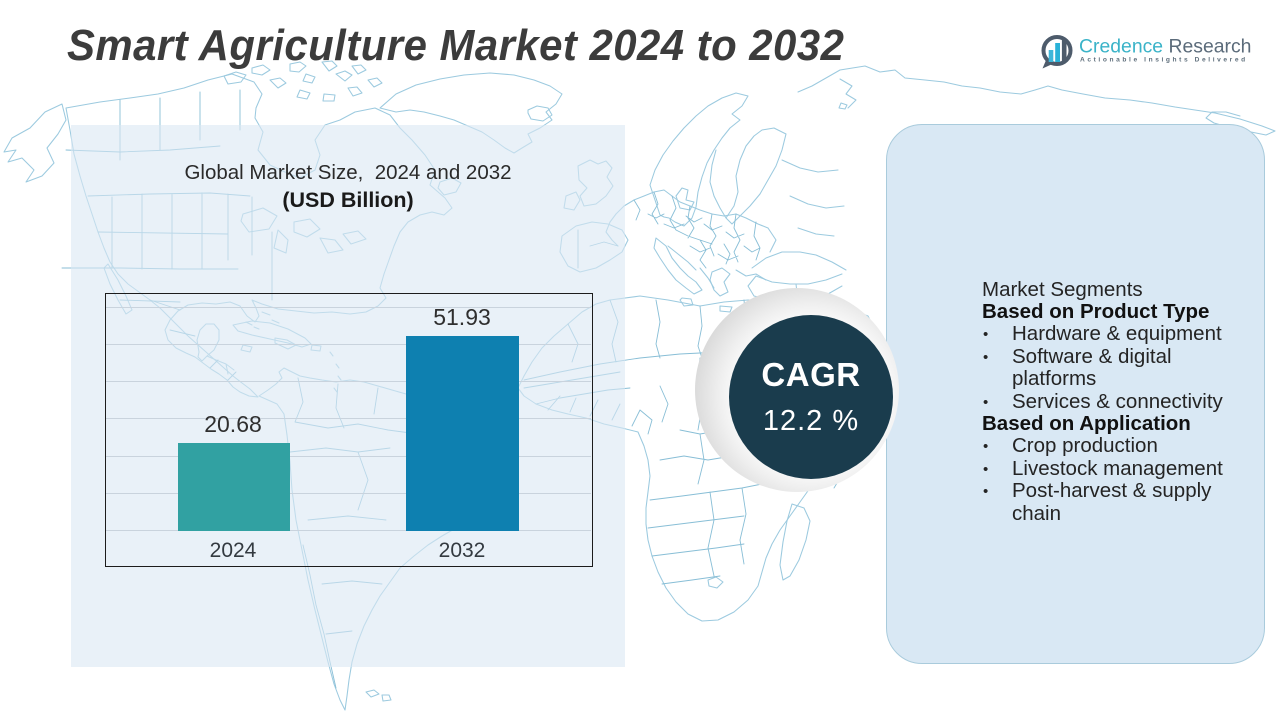  I want to click on svg-text: Actionable Insights Delivered, so click(1164, 60).